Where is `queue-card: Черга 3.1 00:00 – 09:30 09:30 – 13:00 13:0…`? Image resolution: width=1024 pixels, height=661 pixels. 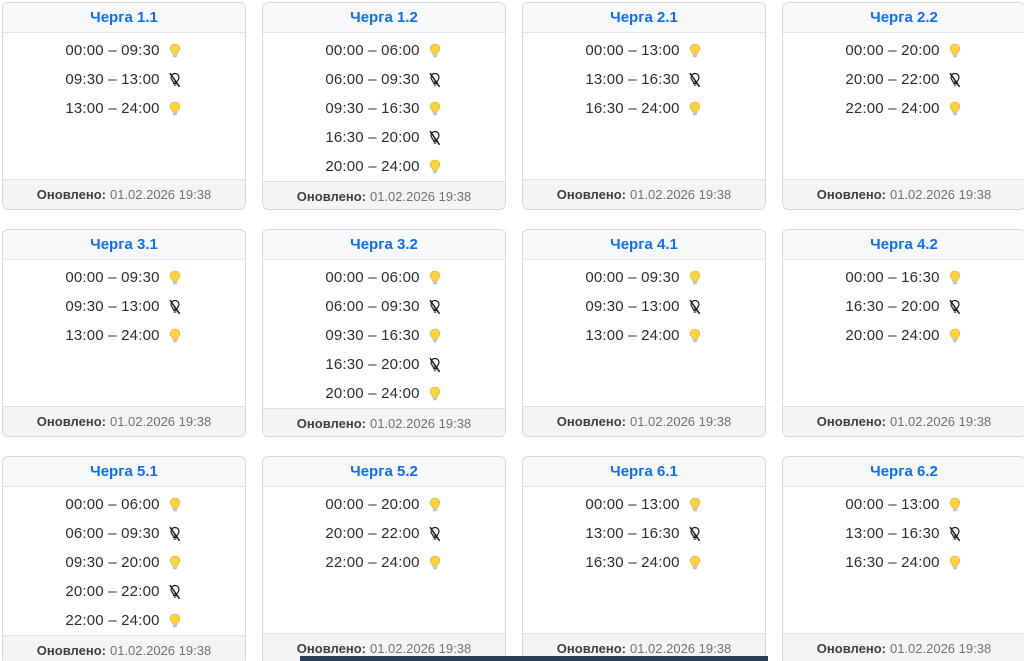
queue-card: Черга 3.1 00:00 – 09:30 09:30 – 13:00 13:0… is located at coordinates (124, 333).